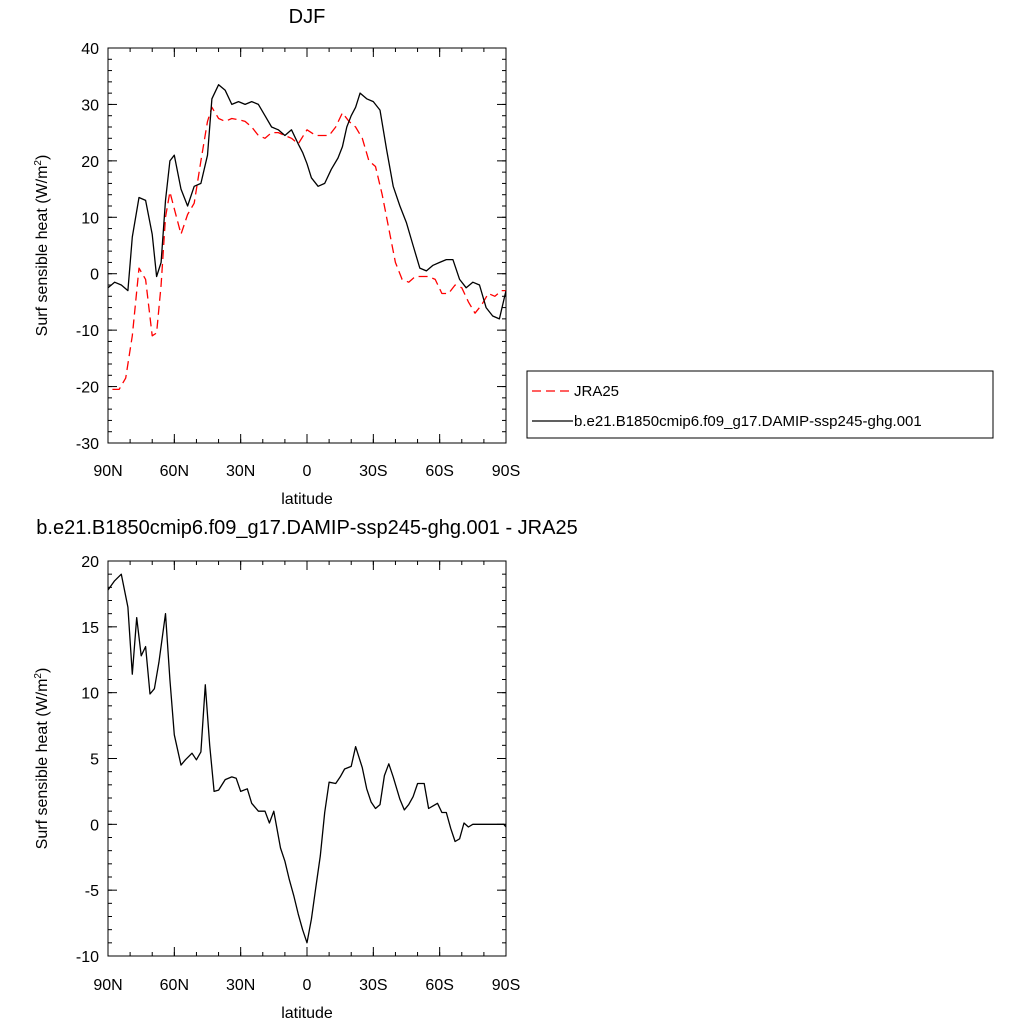  I want to click on y-tick-label: 40, so click(90, 49).